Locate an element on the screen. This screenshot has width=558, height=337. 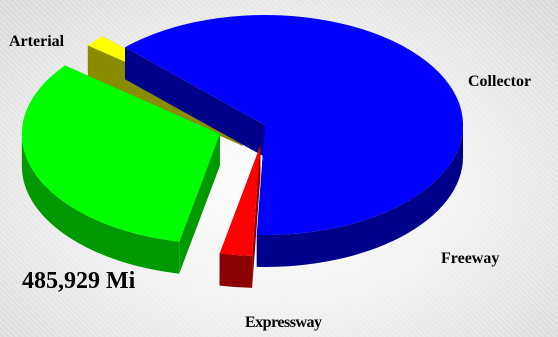
label-expressway: Expressway is located at coordinates (283, 322).